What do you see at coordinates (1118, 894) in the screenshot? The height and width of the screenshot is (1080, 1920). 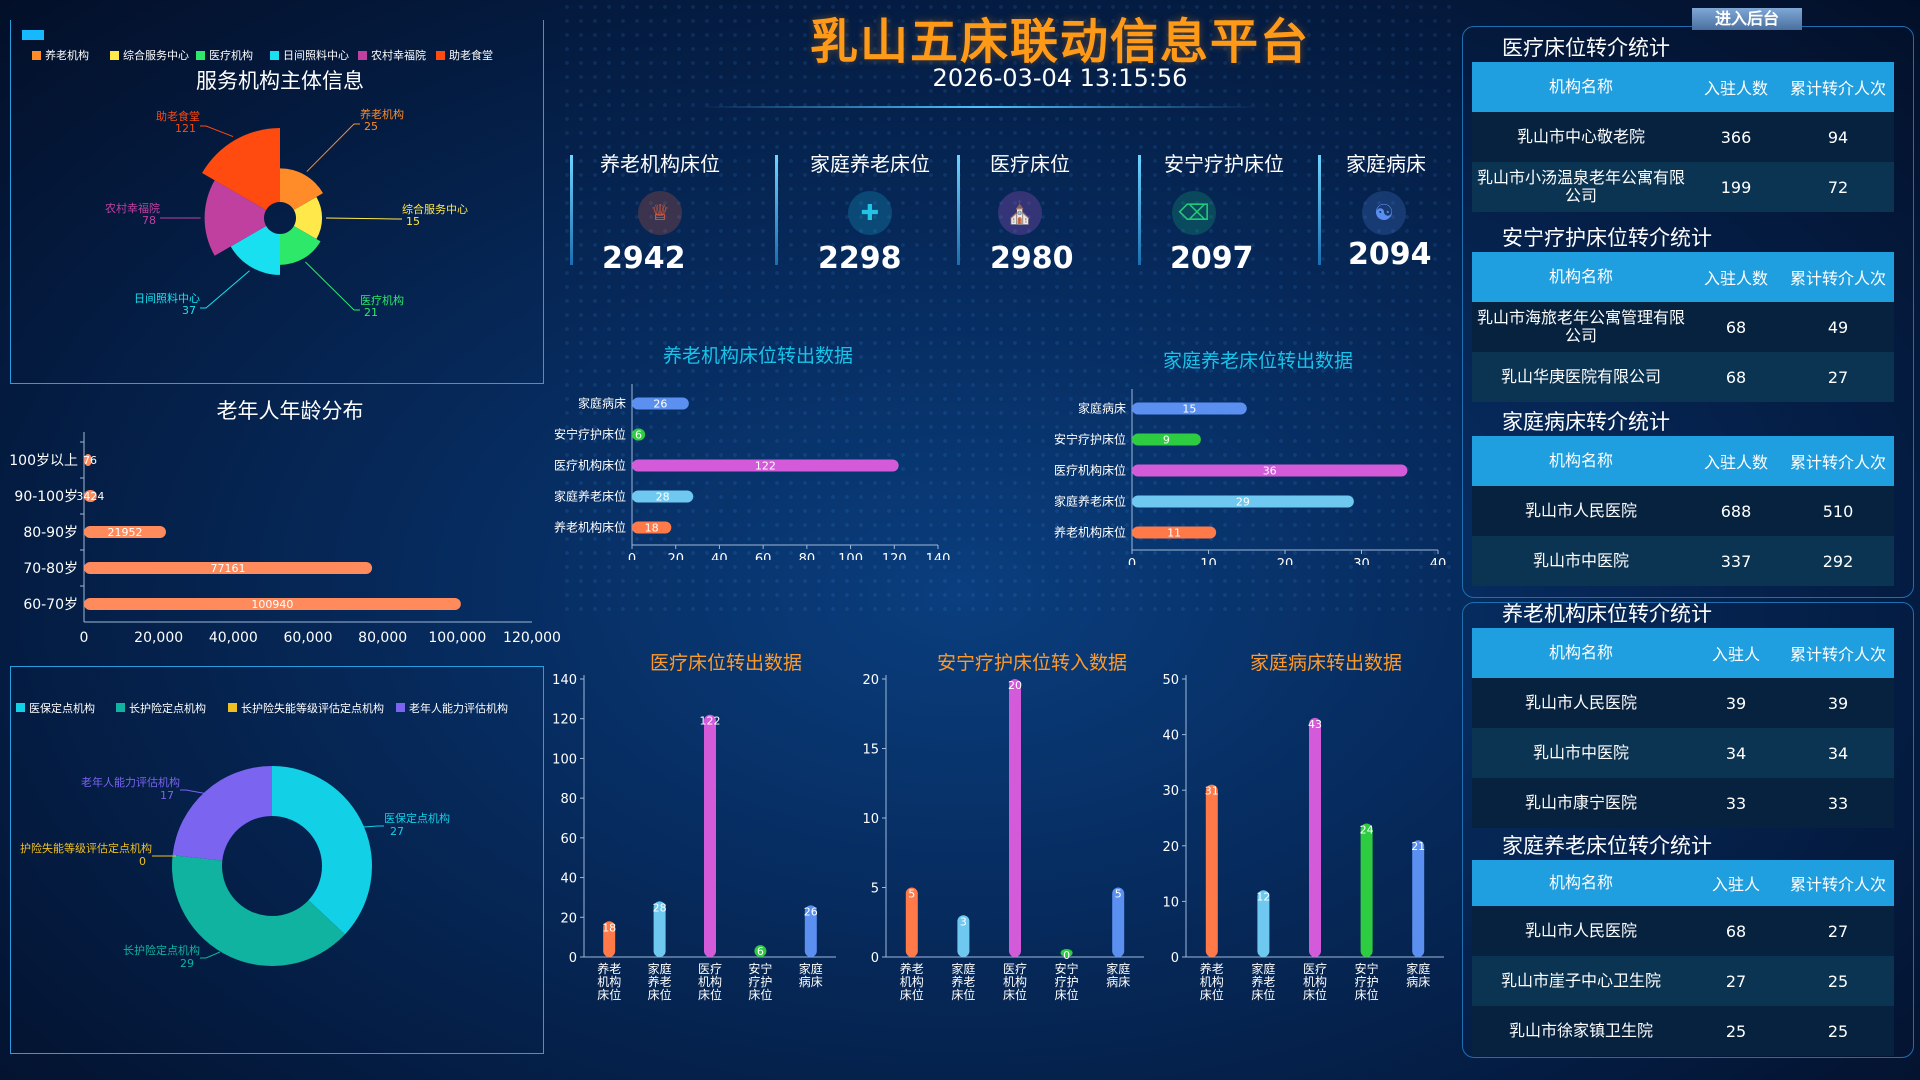 I see `data-label: 5` at bounding box center [1118, 894].